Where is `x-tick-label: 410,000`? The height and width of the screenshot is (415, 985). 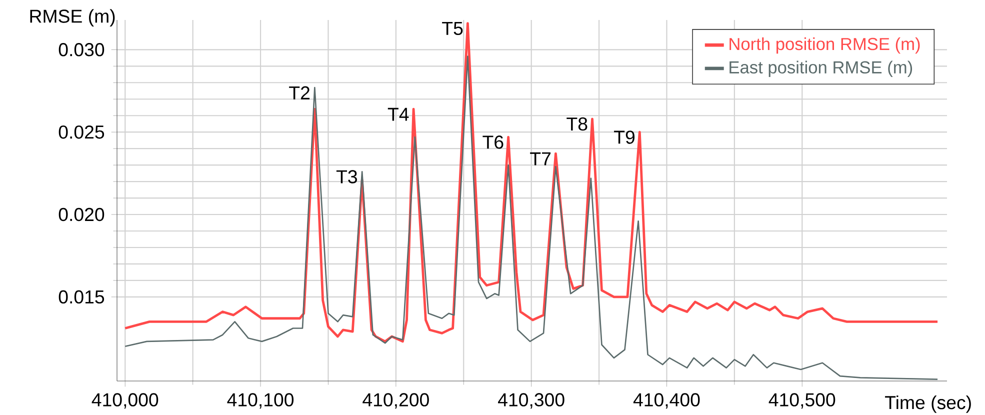 x-tick-label: 410,000 is located at coordinates (125, 401).